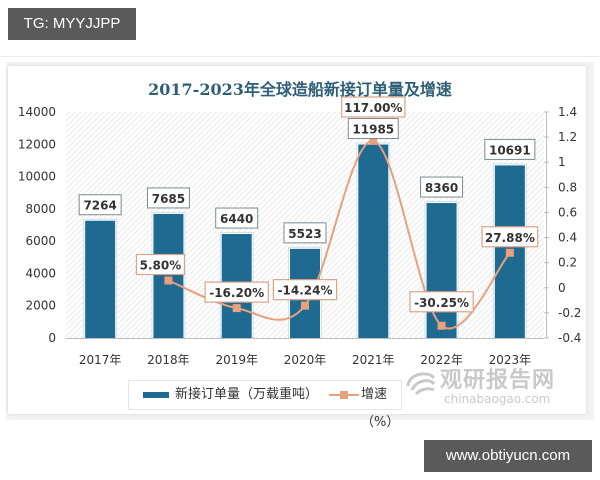 The width and height of the screenshot is (600, 480). I want to click on chart-title: 2017-2023年全球造船新接订单量及增速, so click(300, 89).